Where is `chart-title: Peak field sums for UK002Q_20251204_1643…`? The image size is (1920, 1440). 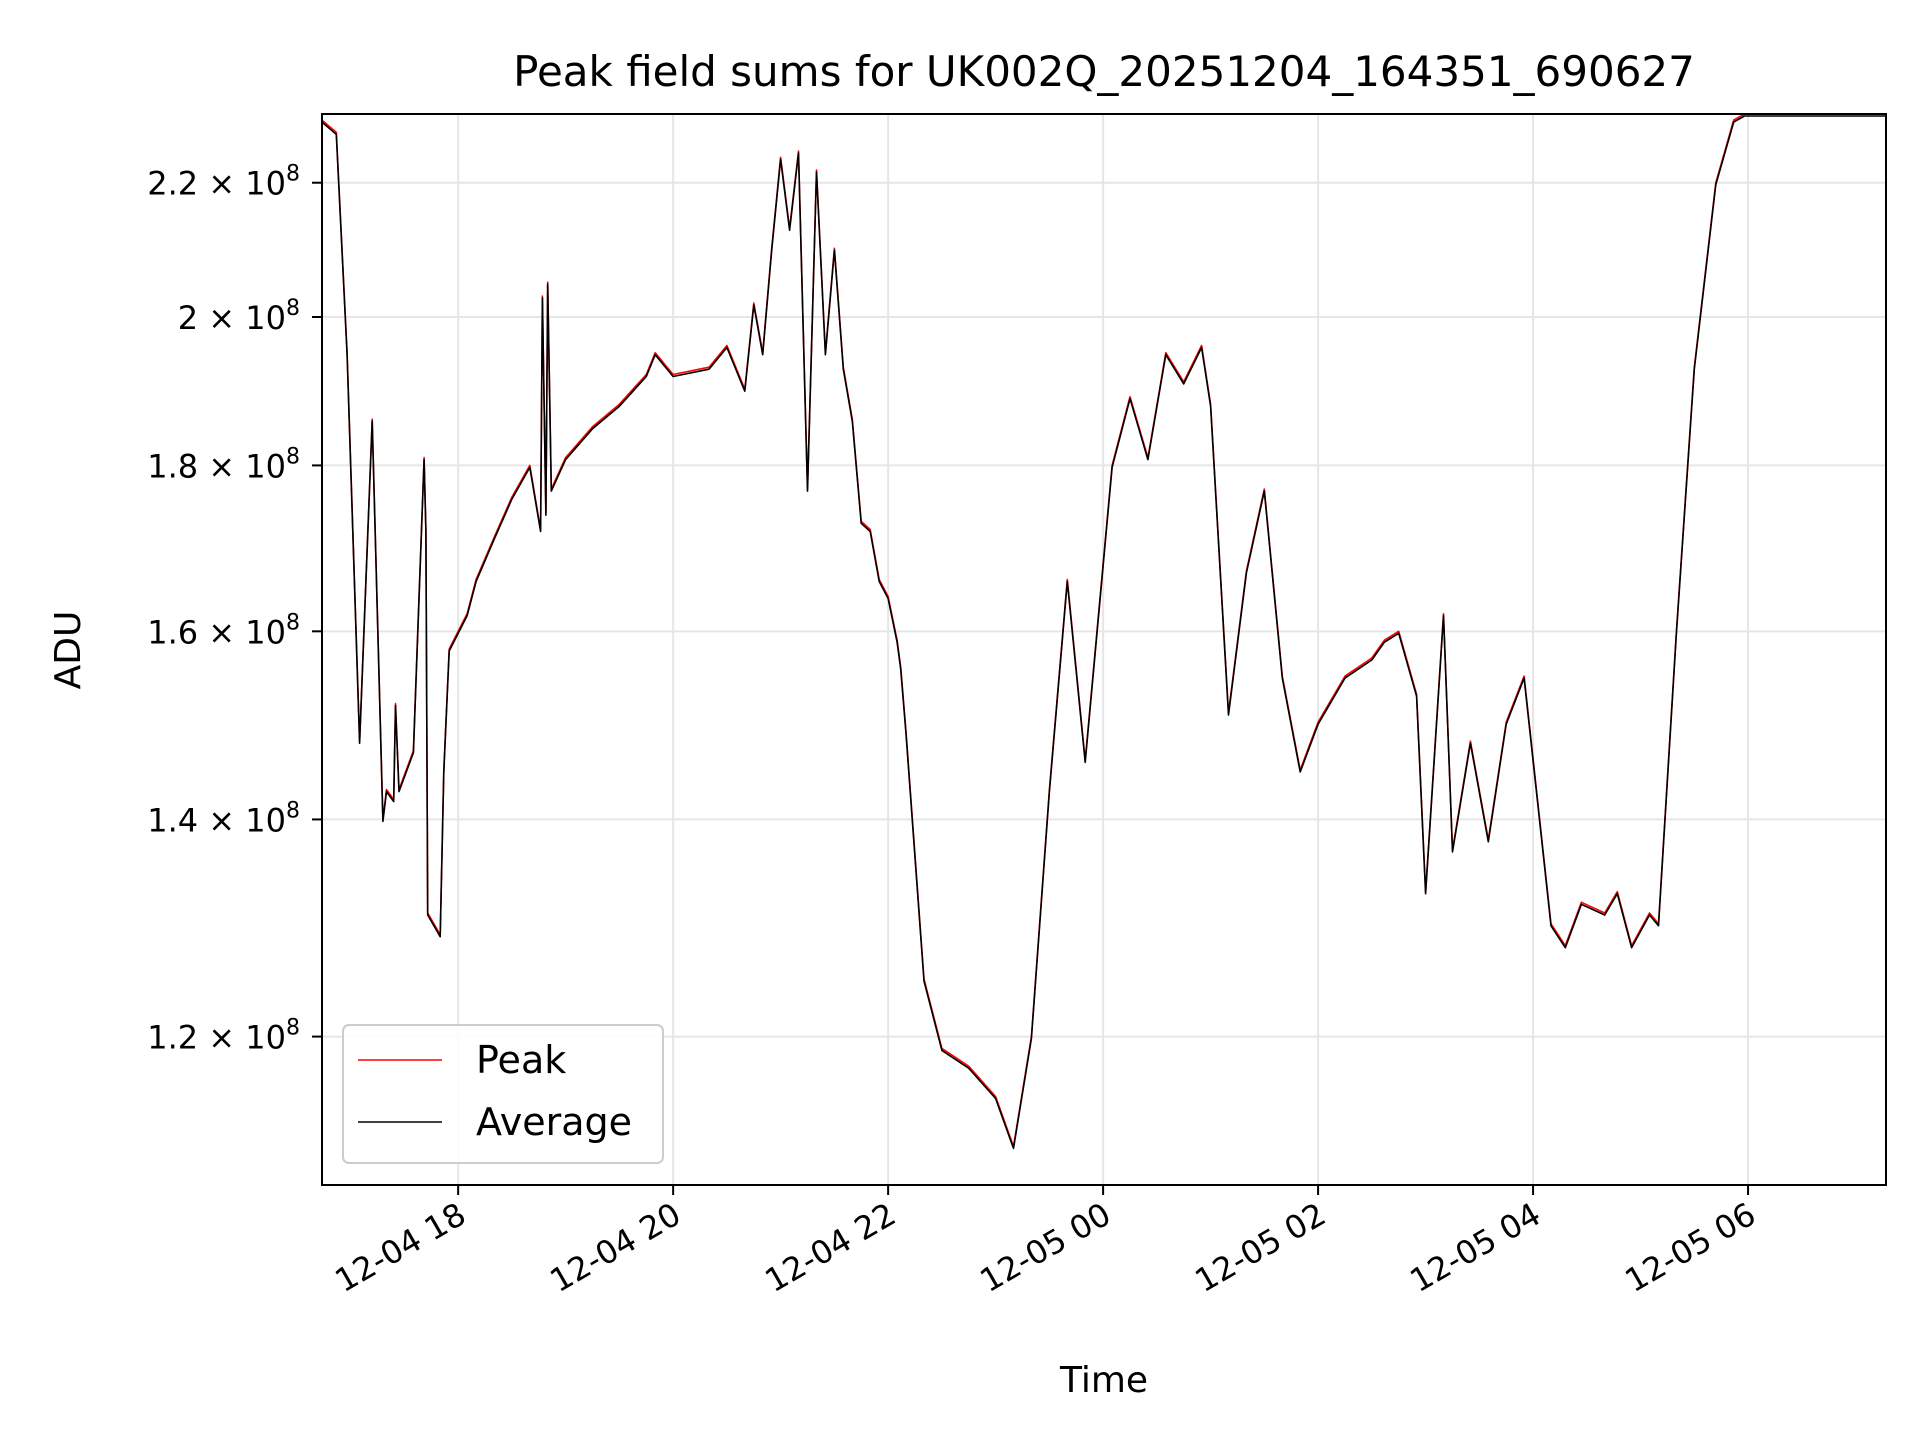 chart-title: Peak field sums for UK002Q_20251204_1643… is located at coordinates (1104, 71).